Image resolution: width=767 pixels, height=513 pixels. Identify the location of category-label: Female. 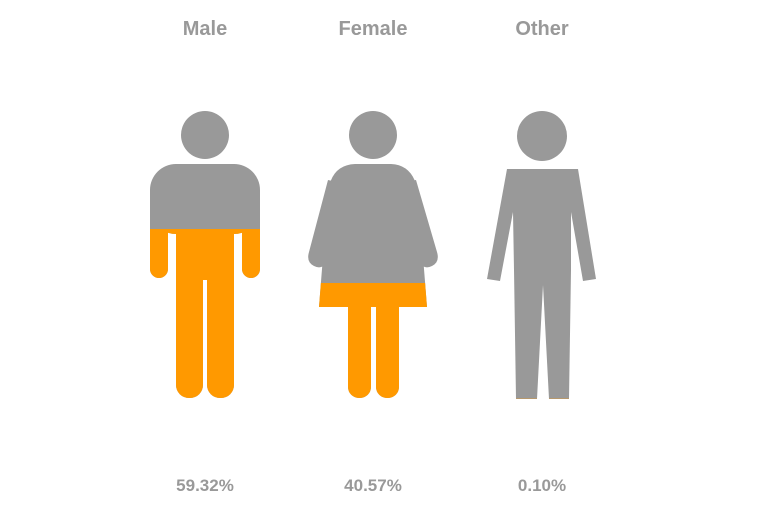
(373, 29).